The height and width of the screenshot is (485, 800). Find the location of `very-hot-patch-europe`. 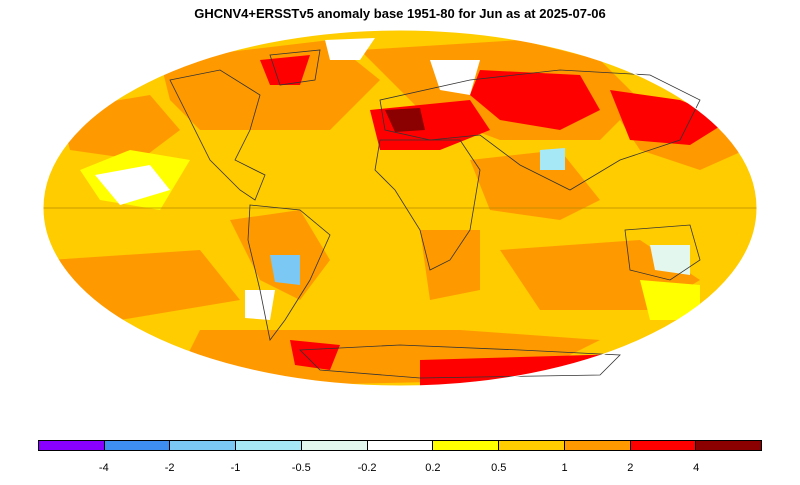

very-hot-patch-europe is located at coordinates (405, 120).